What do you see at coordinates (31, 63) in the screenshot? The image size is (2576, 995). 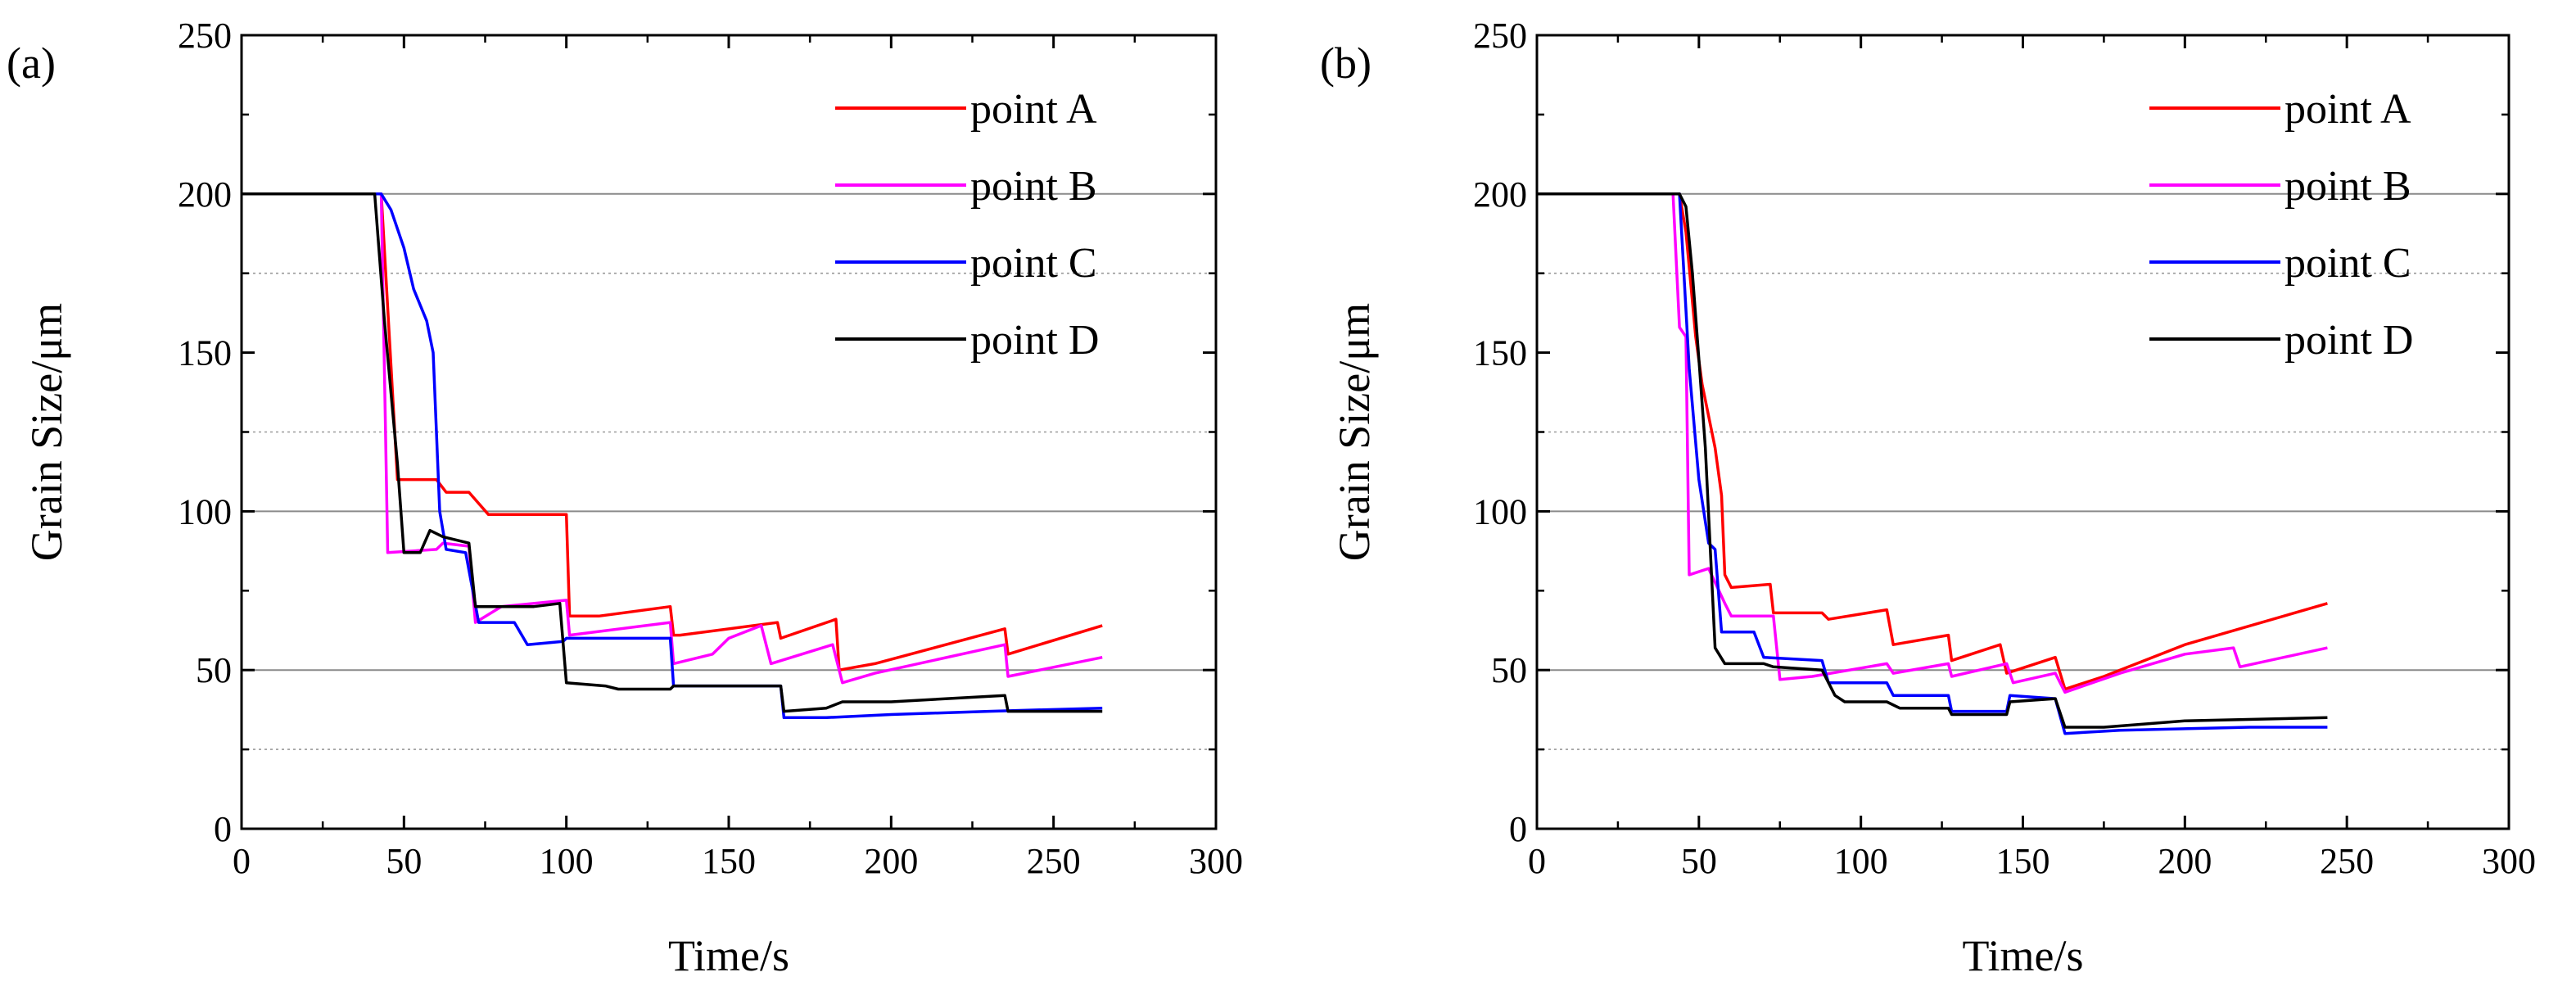 I see `panel-label: (a)` at bounding box center [31, 63].